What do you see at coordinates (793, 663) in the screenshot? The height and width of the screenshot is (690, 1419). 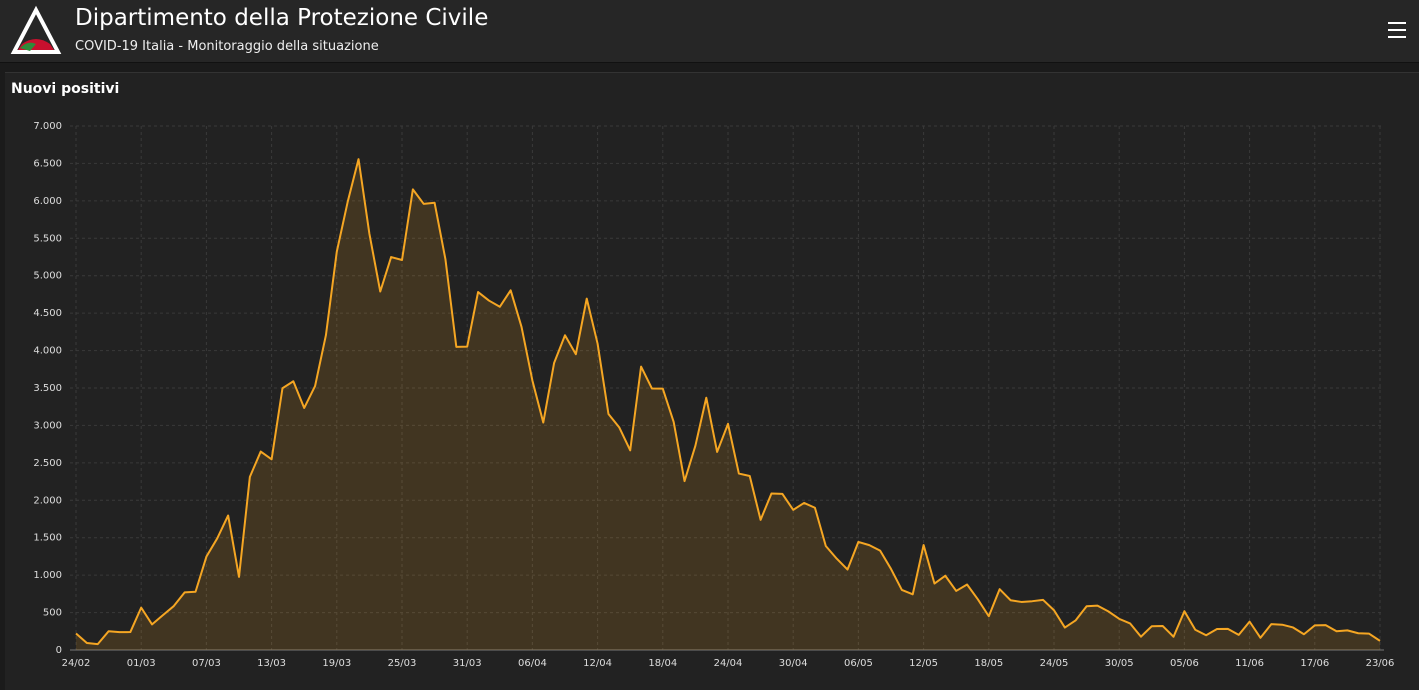 I see `x-tick-label: 30/04` at bounding box center [793, 663].